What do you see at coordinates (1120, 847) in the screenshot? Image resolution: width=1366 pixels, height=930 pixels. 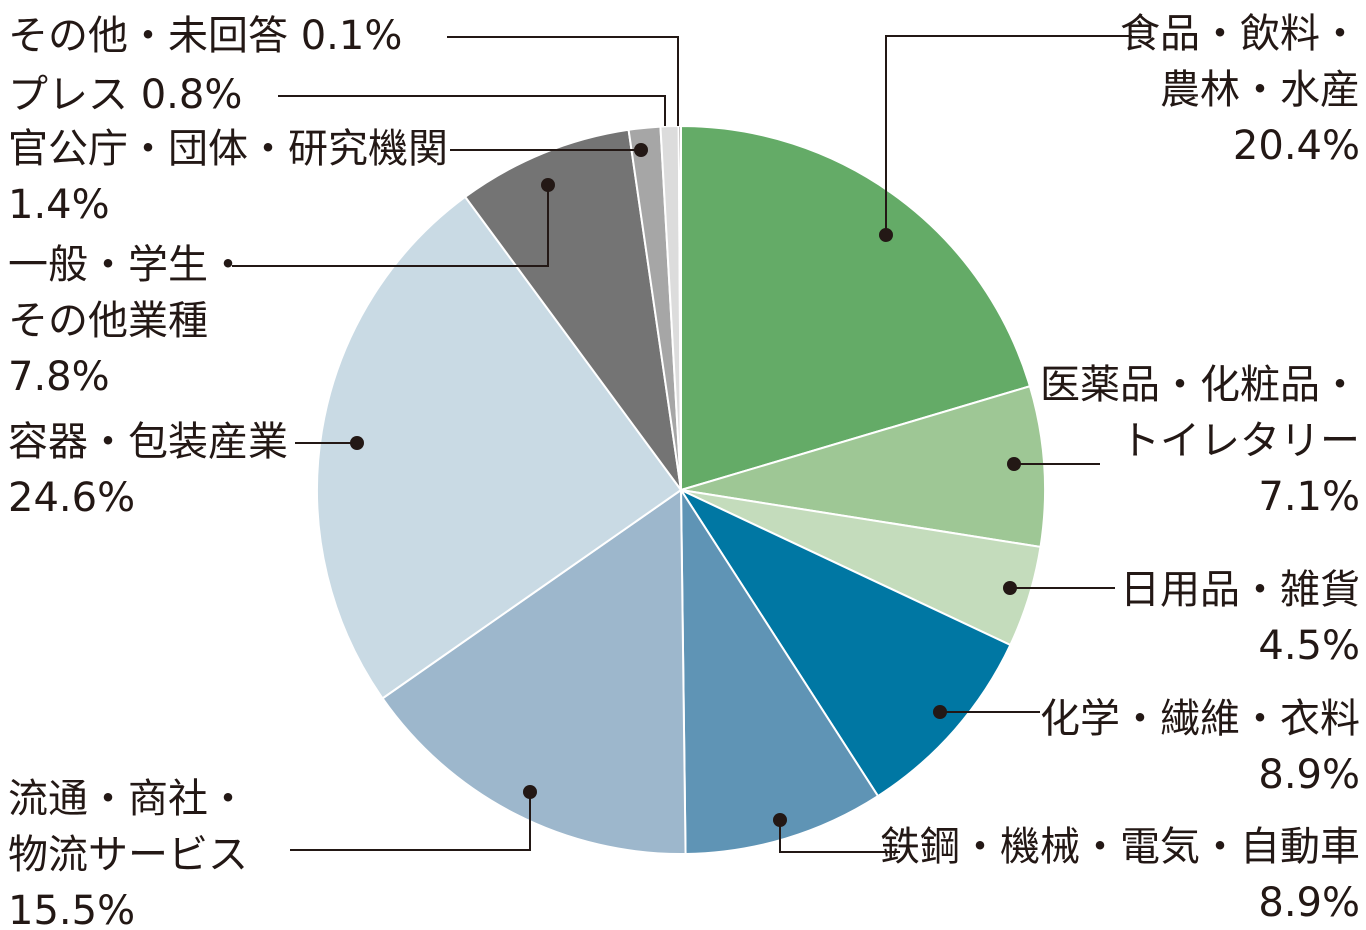 I see `slice-category-label: 鉄鋼・機械・電気・自動車` at bounding box center [1120, 847].